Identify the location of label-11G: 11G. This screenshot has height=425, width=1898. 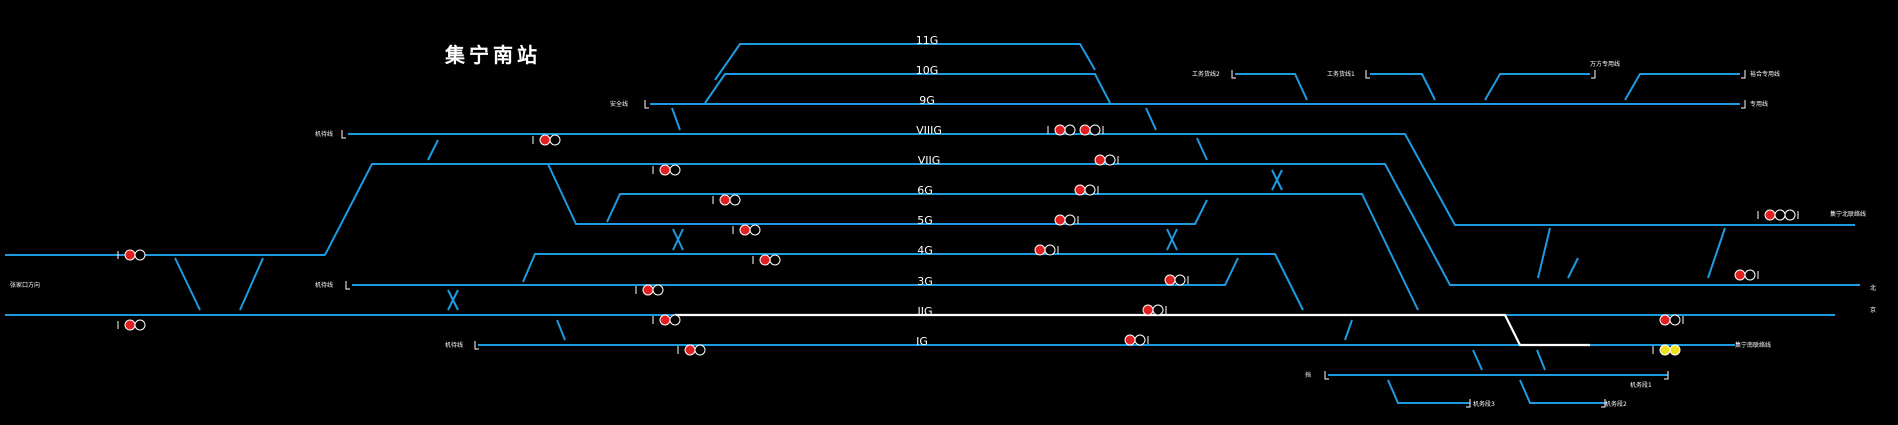
(927, 40).